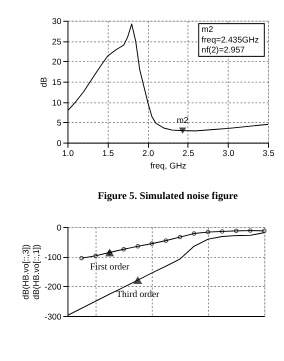  What do you see at coordinates (68, 153) in the screenshot?
I see `x-tick-label: 1.0` at bounding box center [68, 153].